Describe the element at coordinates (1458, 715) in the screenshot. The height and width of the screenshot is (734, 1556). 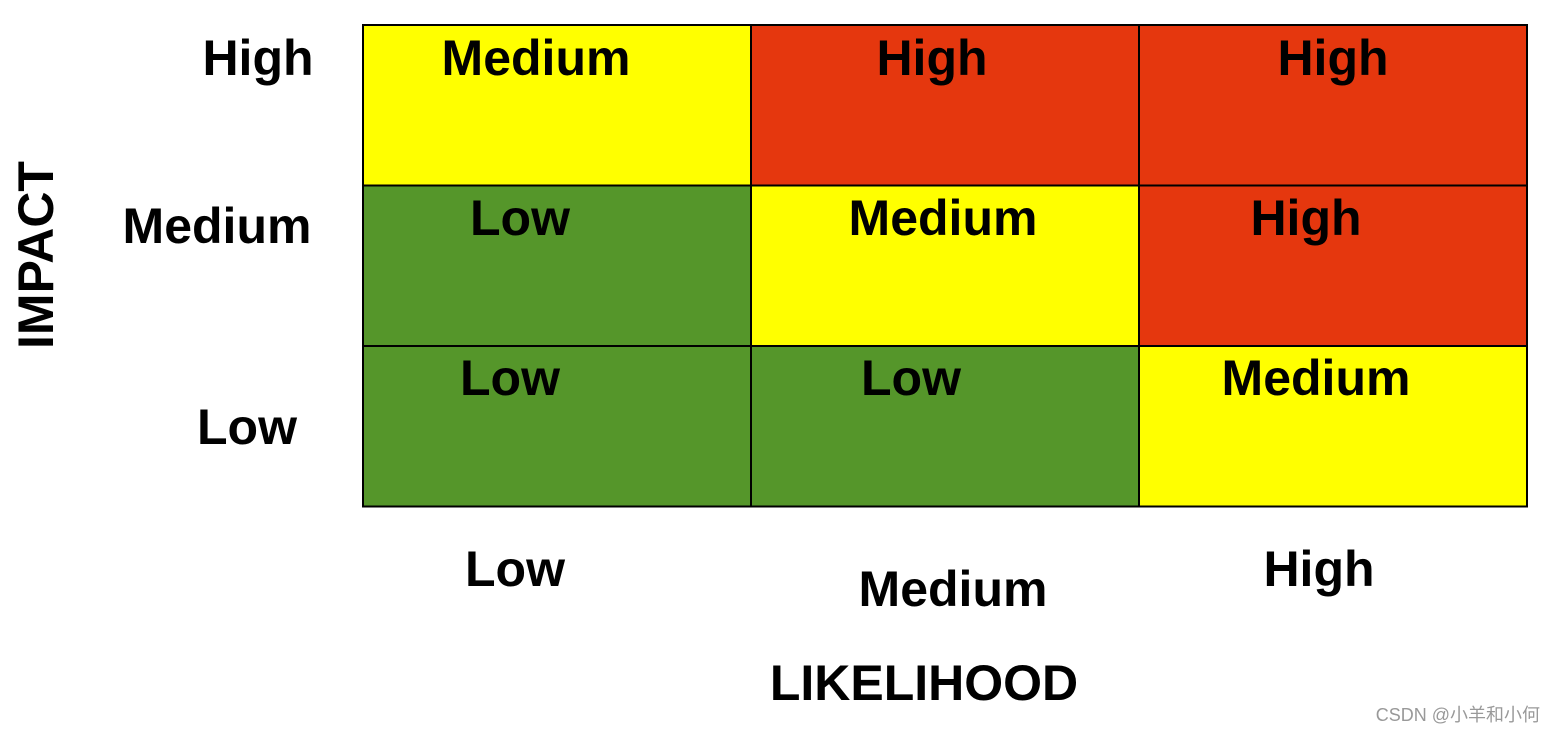
I see `watermark: CSDN @小羊和小何` at that location.